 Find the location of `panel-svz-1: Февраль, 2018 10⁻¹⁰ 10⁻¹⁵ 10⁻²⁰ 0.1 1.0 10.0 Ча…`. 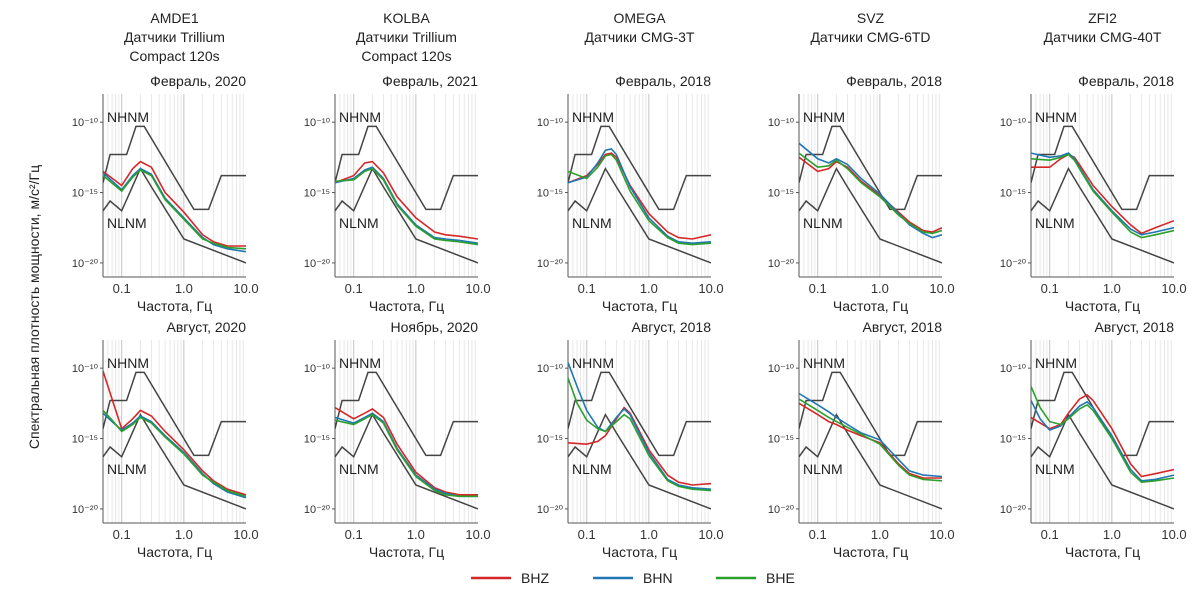

panel-svz-1: Февраль, 2018 10⁻¹⁰ 10⁻¹⁵ 10⁻²⁰ 0.1 1.0 10.0 Ча… is located at coordinates (861, 193).